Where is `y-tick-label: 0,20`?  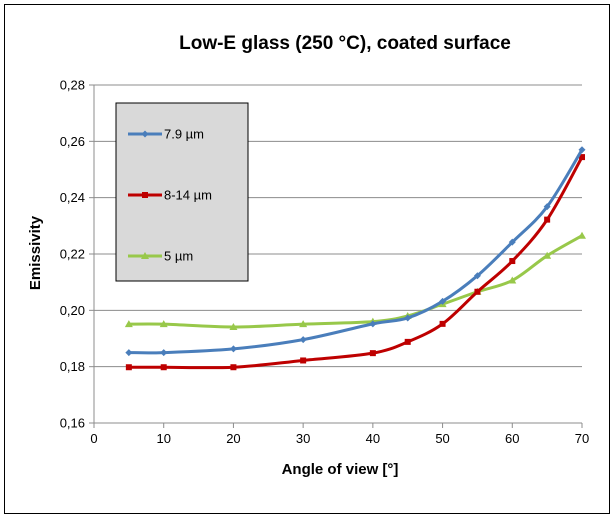 y-tick-label: 0,20 is located at coordinates (72, 310).